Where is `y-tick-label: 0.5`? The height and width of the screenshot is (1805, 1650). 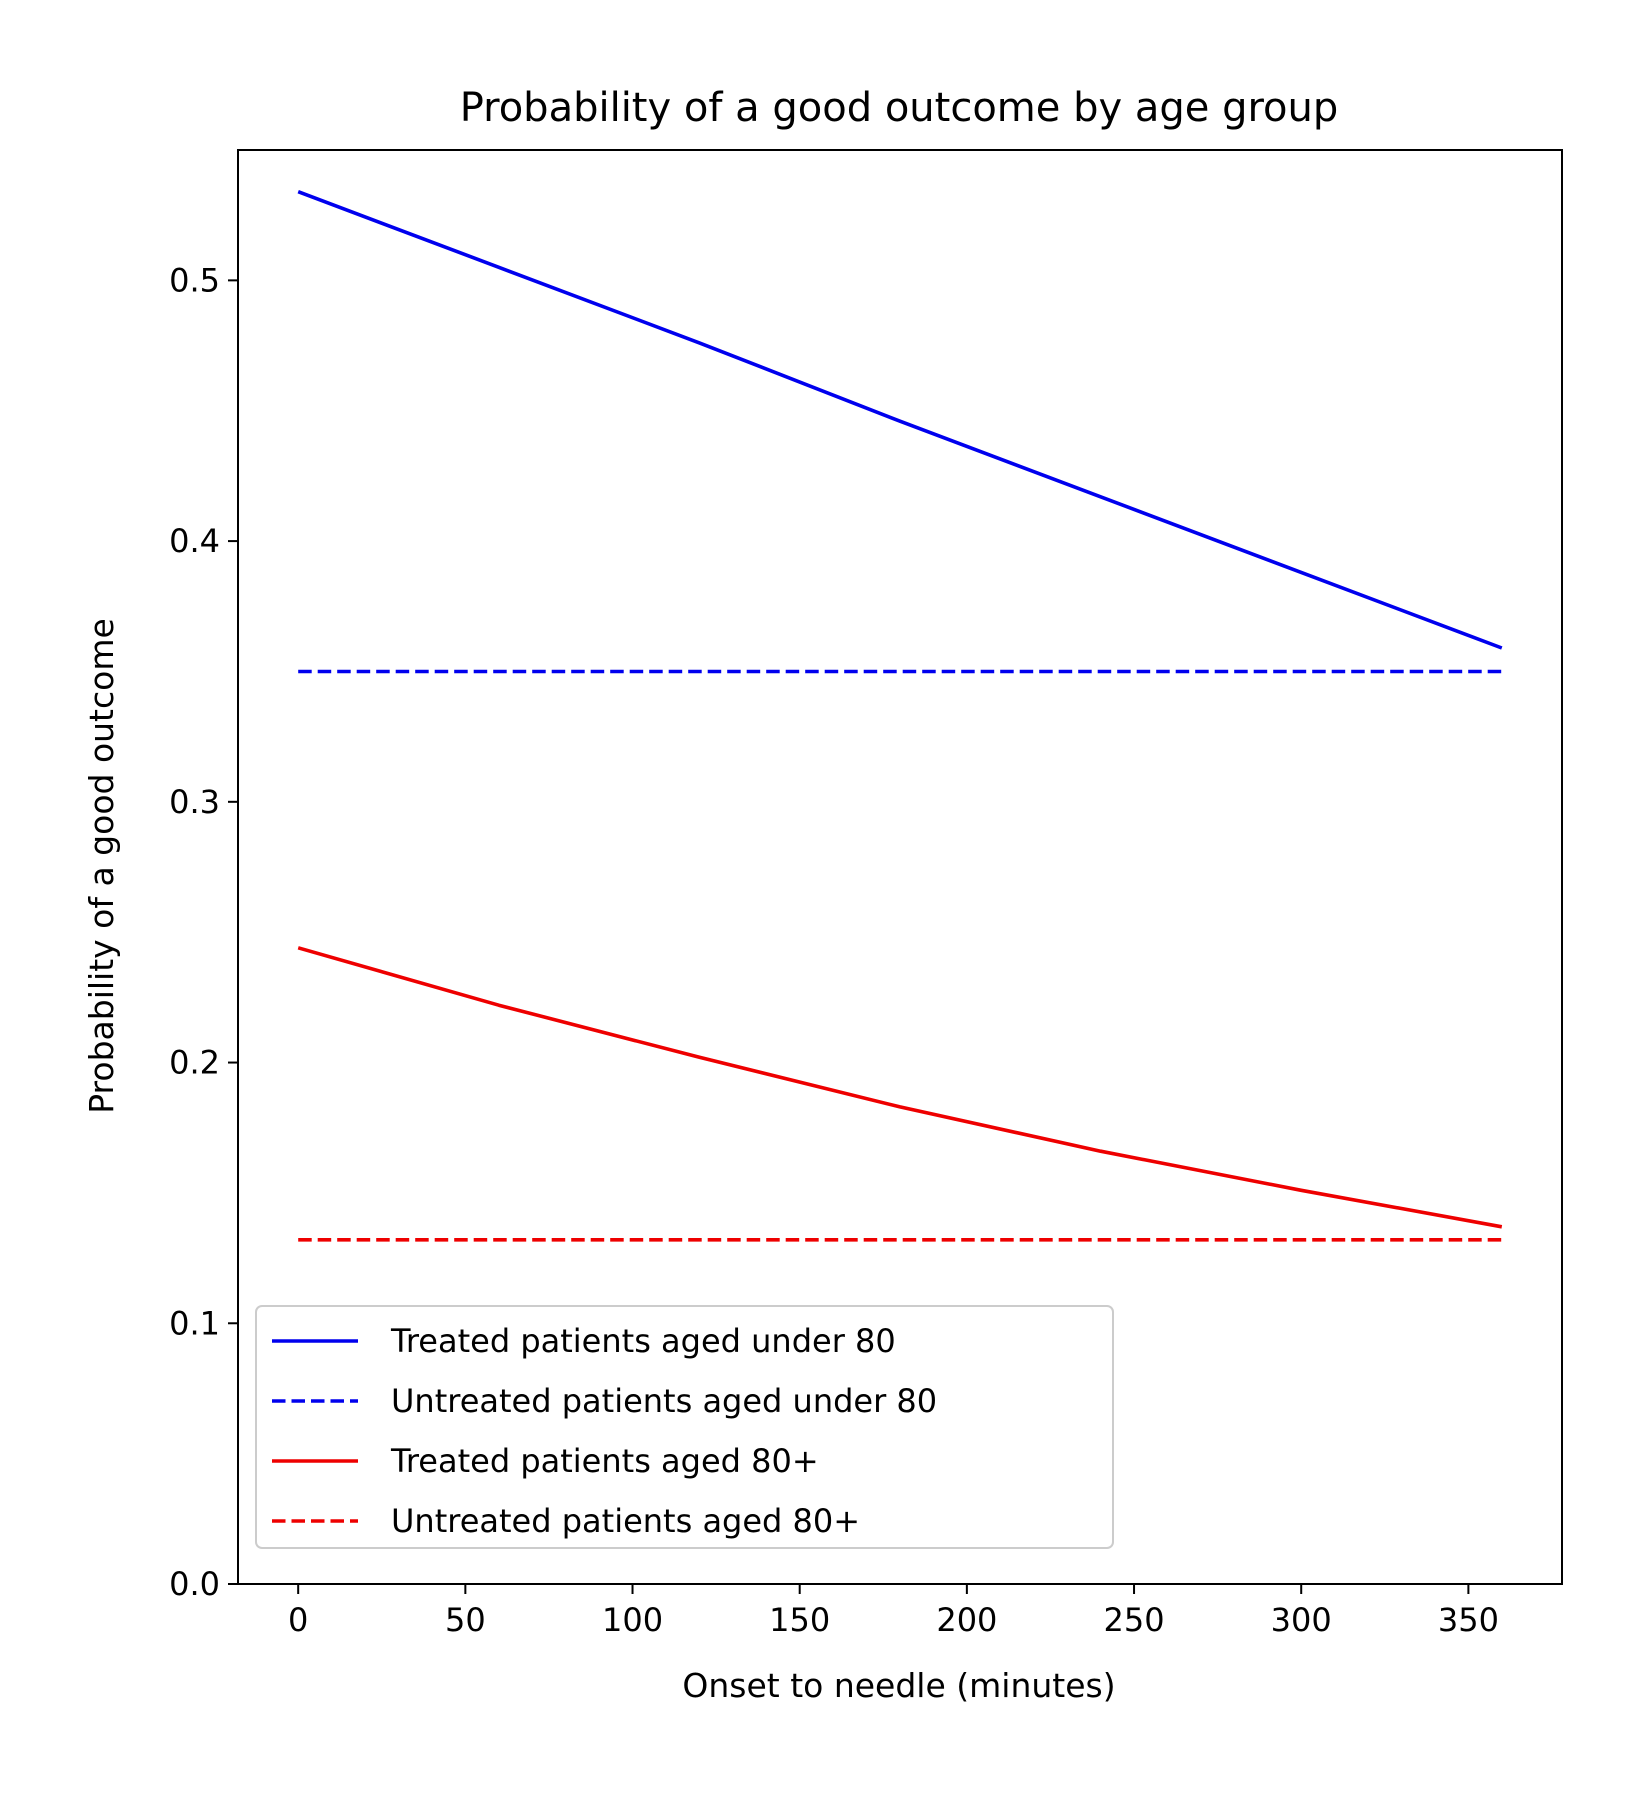
y-tick-label: 0.5 is located at coordinates (194, 280).